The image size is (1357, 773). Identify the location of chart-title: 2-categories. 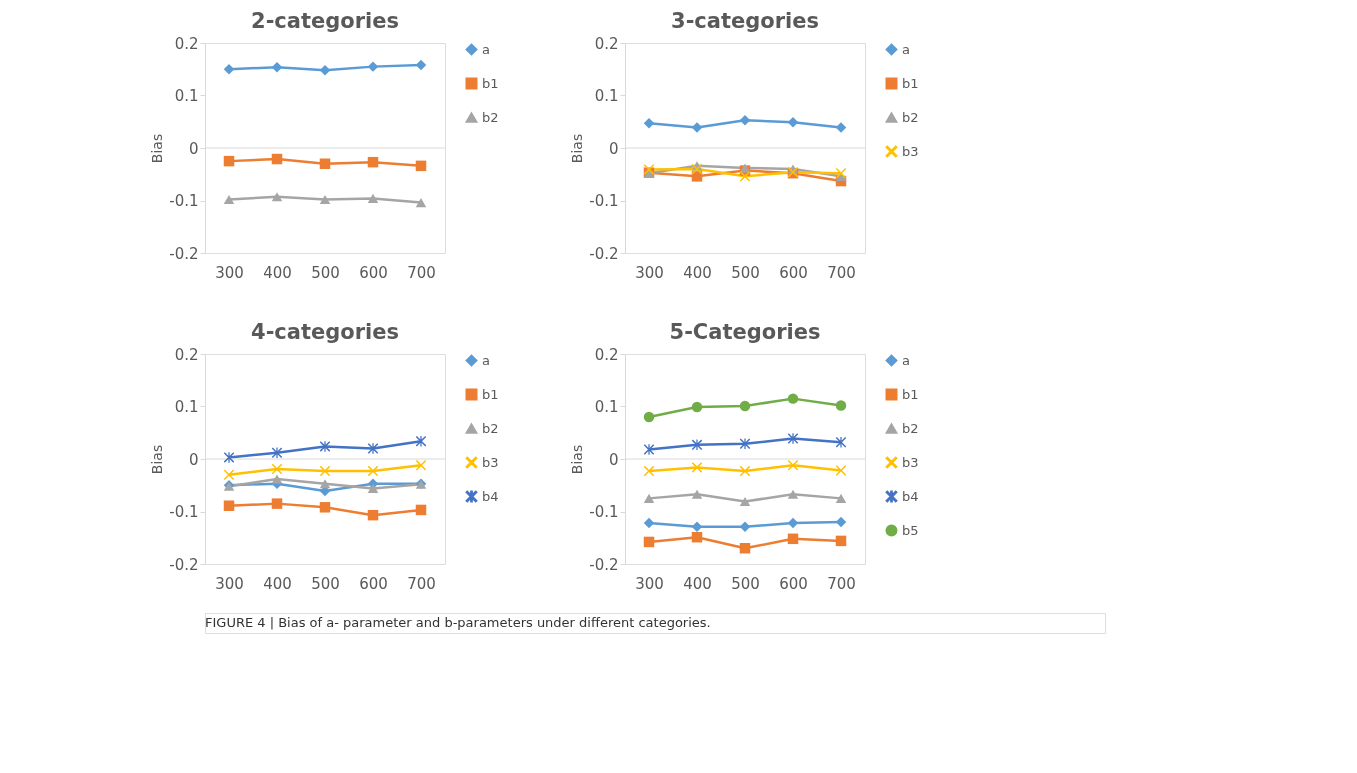
(325, 21).